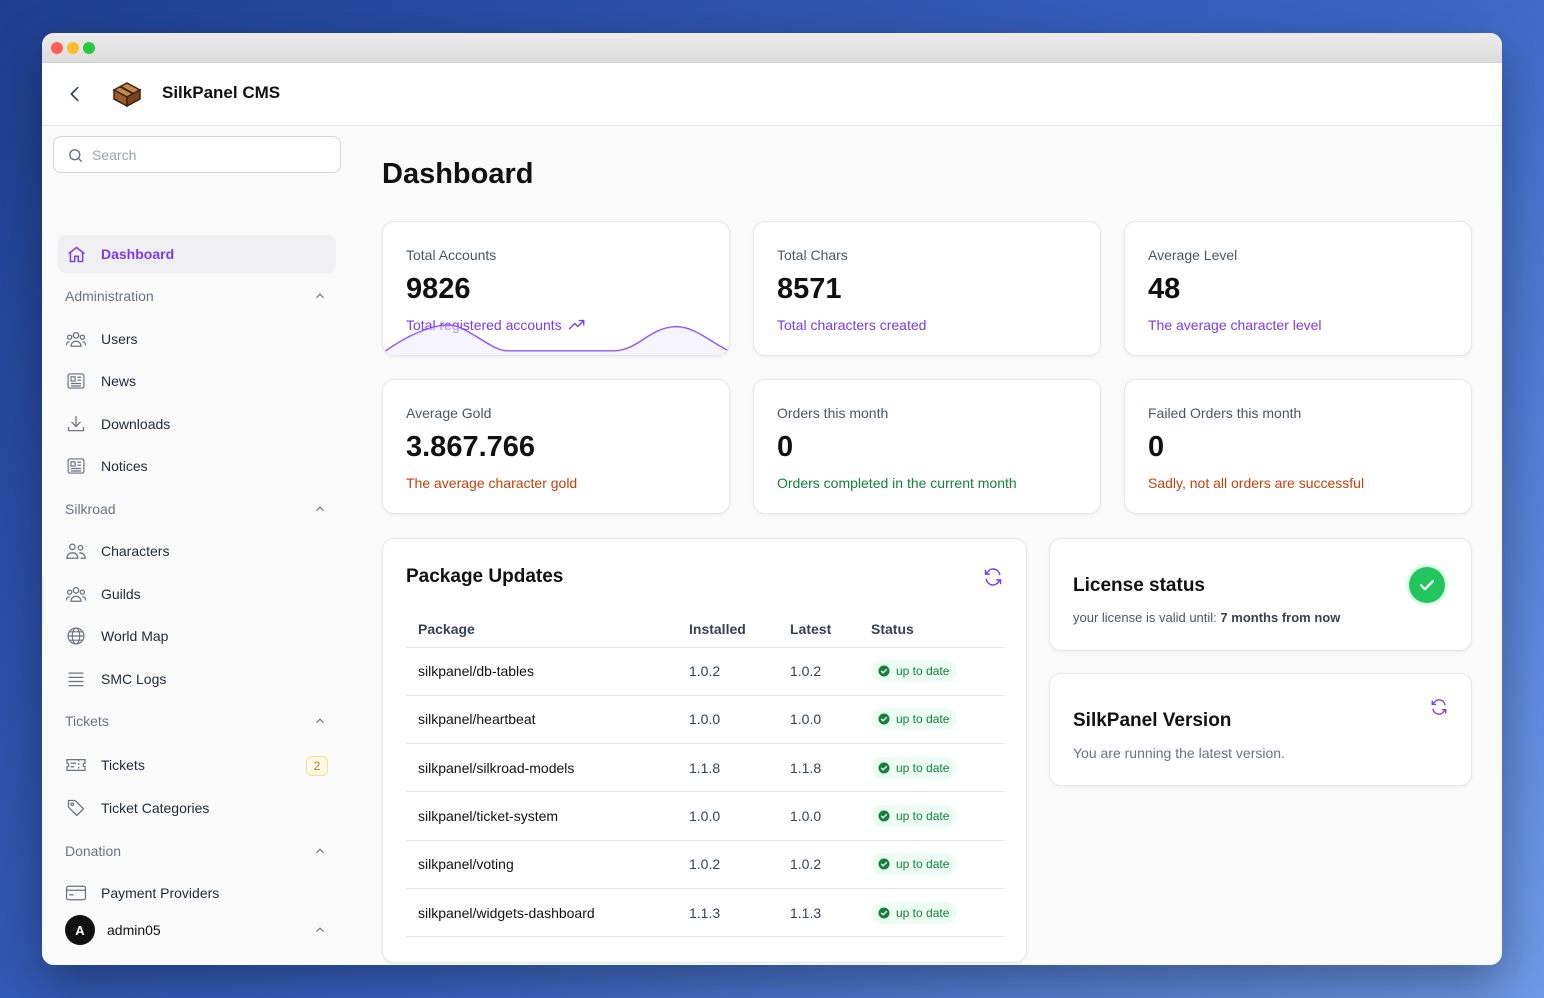 The width and height of the screenshot is (1544, 998). Describe the element at coordinates (196, 296) in the screenshot. I see `group-administration: Administration` at that location.